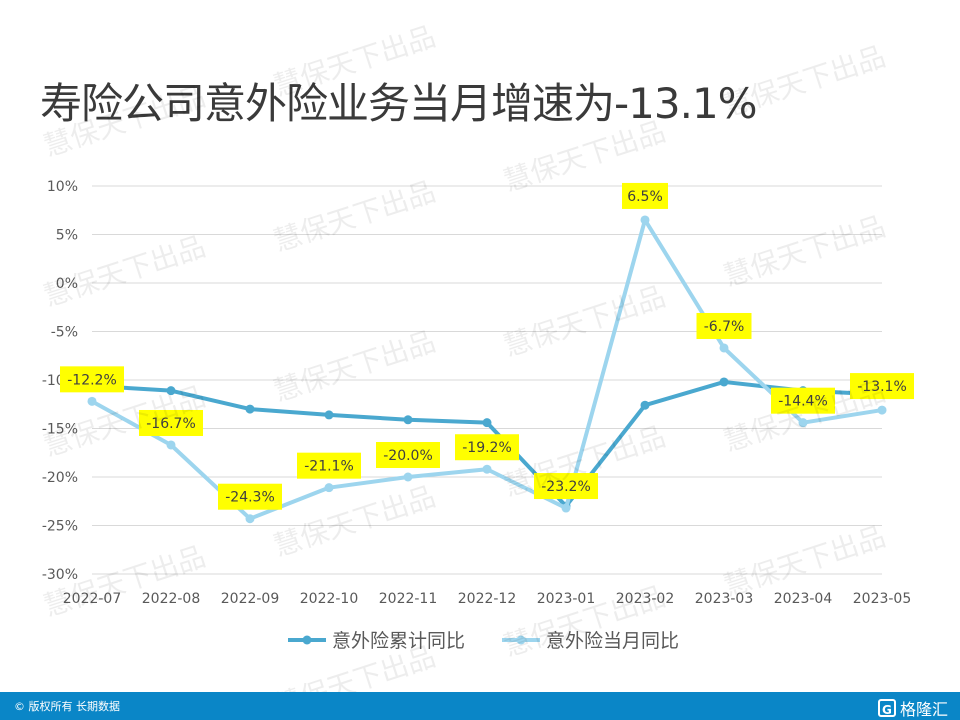  Describe the element at coordinates (62, 187) in the screenshot. I see `y-tick-label: 10%` at that location.